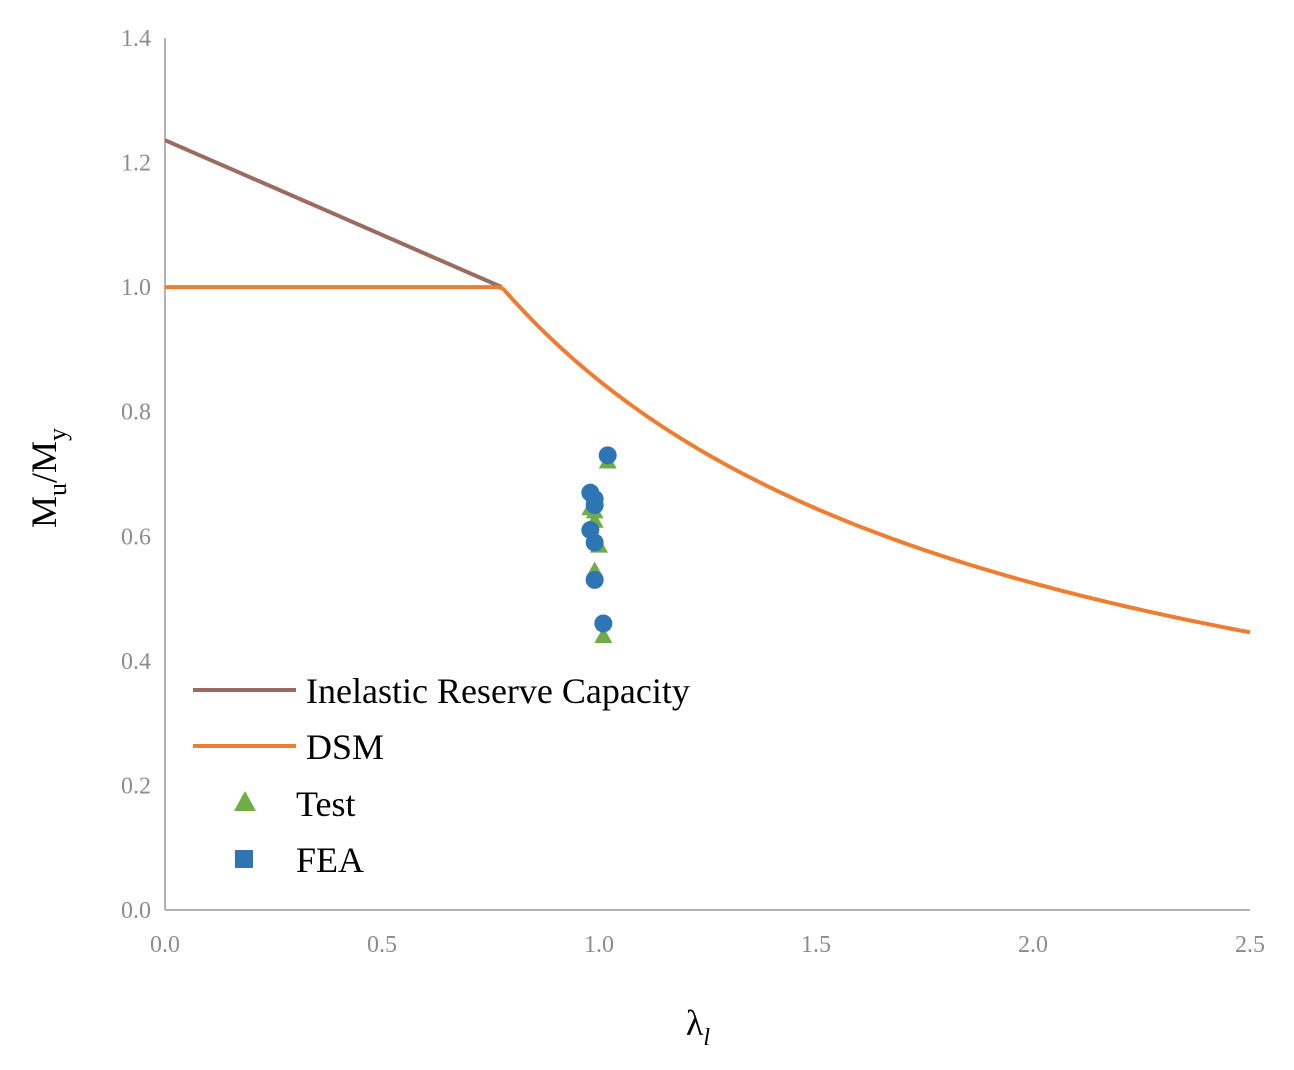 The height and width of the screenshot is (1070, 1294). What do you see at coordinates (1250, 945) in the screenshot?
I see `x-tick-label: 2.5` at bounding box center [1250, 945].